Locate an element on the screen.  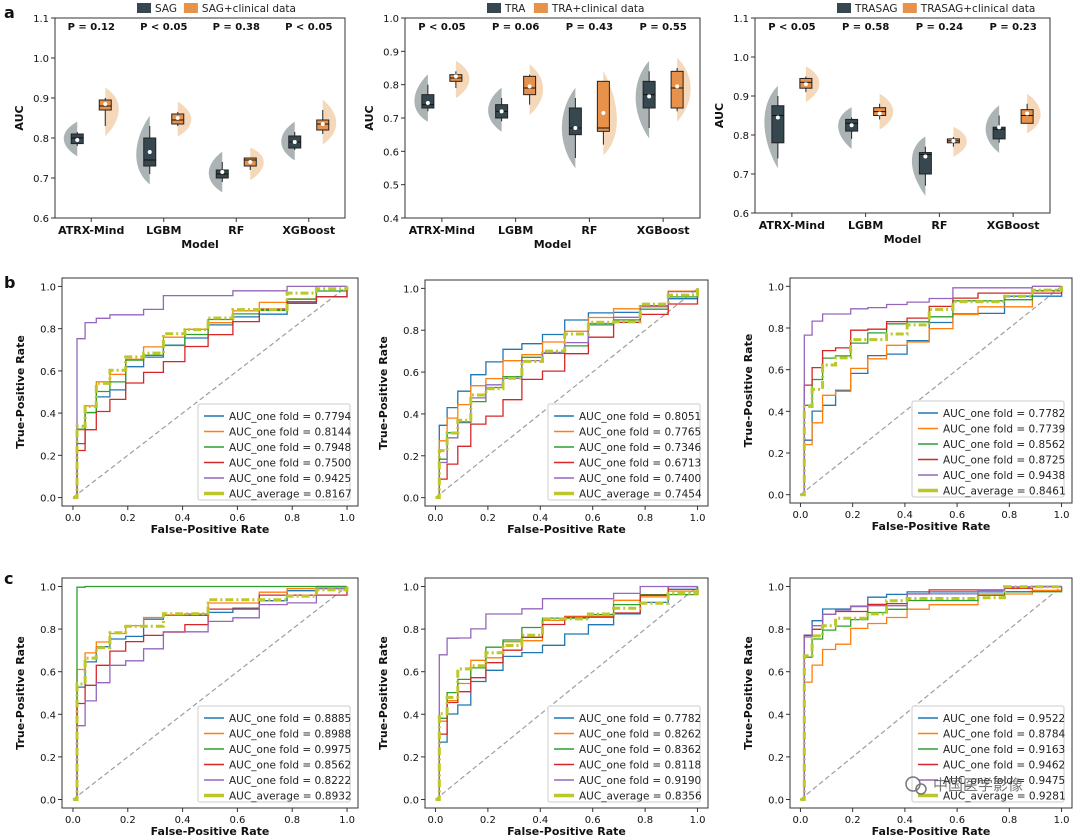
p-value-label: P < 0.05 is located at coordinates (163, 27).